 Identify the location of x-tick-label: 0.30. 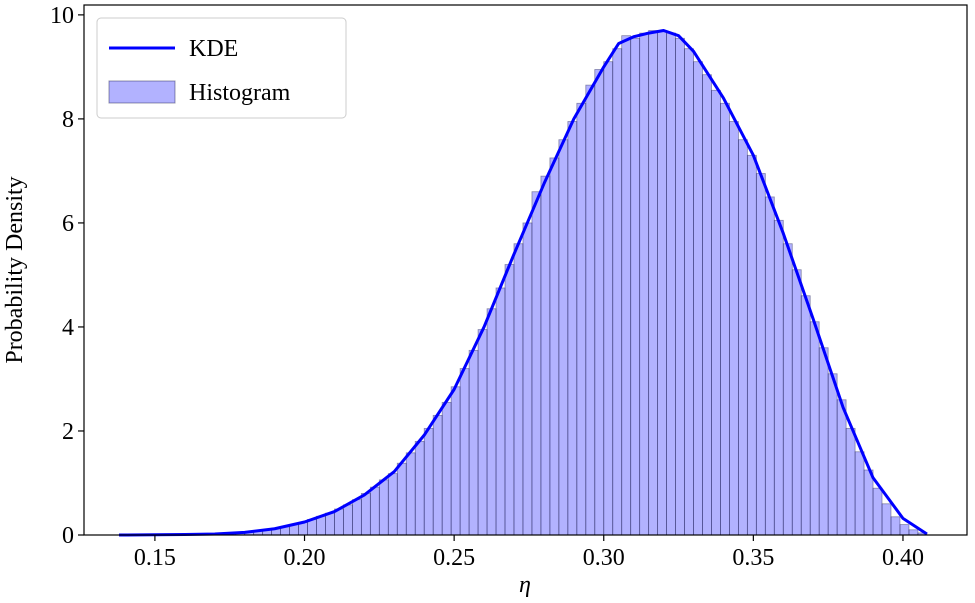
(604, 558).